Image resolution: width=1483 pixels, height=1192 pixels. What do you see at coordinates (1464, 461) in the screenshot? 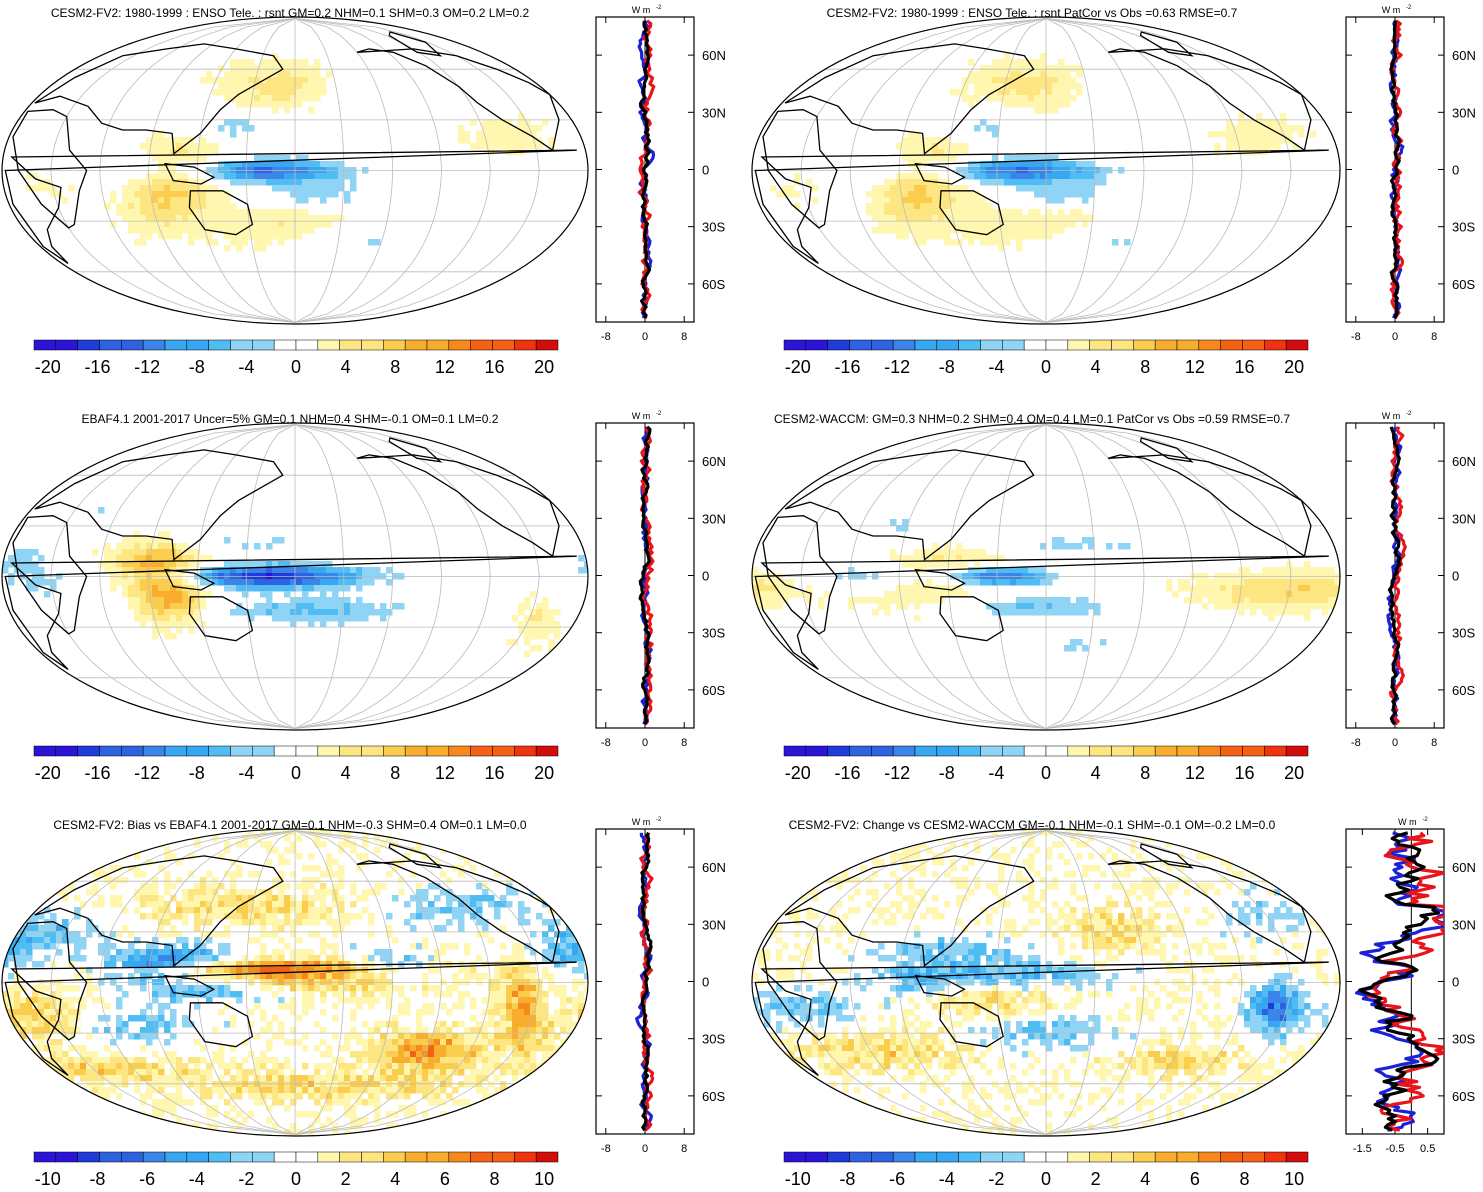
I see `zonal-lat-label: 60N` at bounding box center [1464, 461].